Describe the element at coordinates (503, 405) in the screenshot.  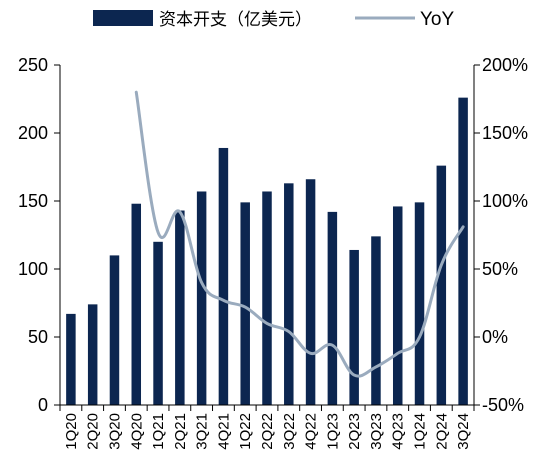
I see `right-tick-label: -50%` at that location.